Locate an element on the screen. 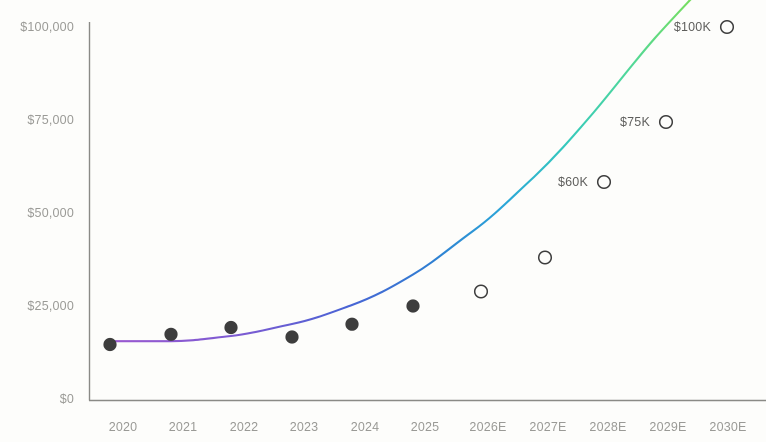  data-point-2022 is located at coordinates (231, 327).